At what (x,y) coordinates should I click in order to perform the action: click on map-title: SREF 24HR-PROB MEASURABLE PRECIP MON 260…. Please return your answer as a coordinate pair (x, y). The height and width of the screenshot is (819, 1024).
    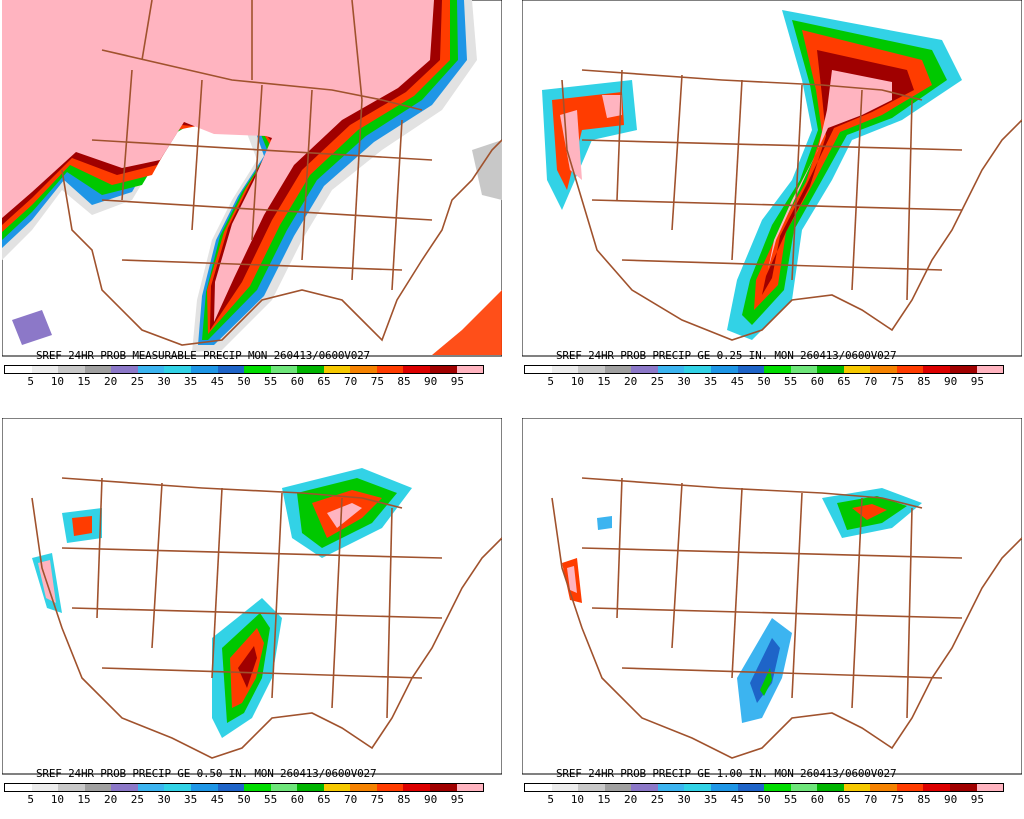
    Looking at the image, I should click on (203, 355).